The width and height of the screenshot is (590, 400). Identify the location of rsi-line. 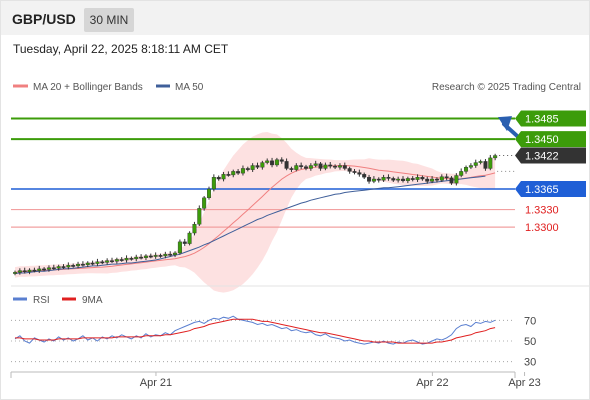
(255, 330).